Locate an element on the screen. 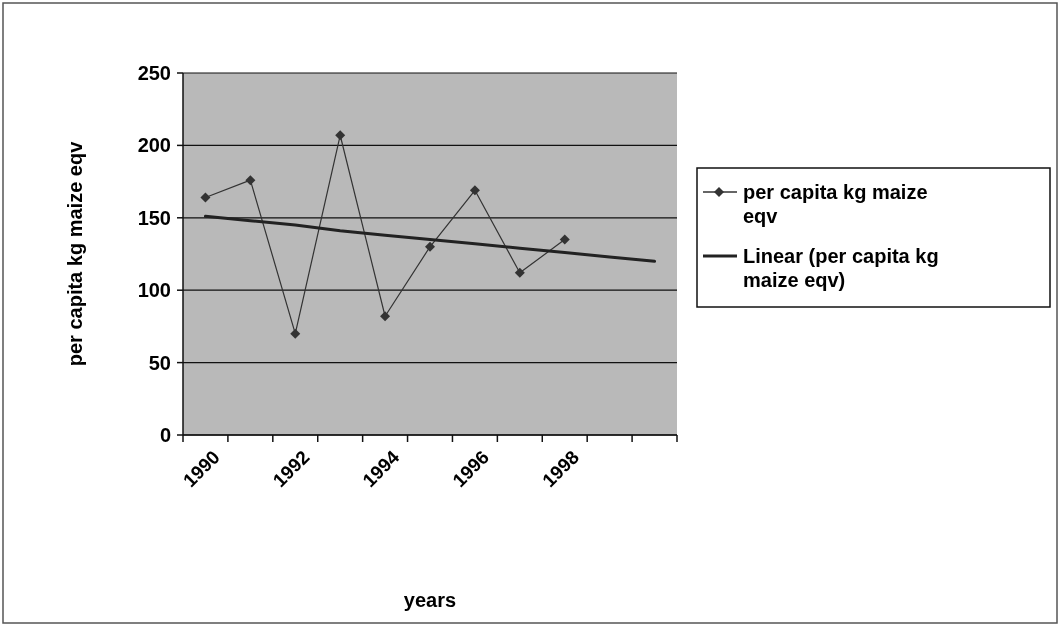 Image resolution: width=1060 pixels, height=626 pixels. line-series is located at coordinates (430, 238).